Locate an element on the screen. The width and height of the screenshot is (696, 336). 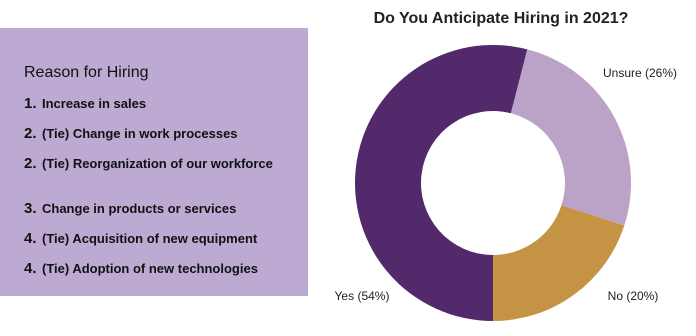
reason-item: 2. (Tie) Reorganization of our workforce is located at coordinates (162, 163).